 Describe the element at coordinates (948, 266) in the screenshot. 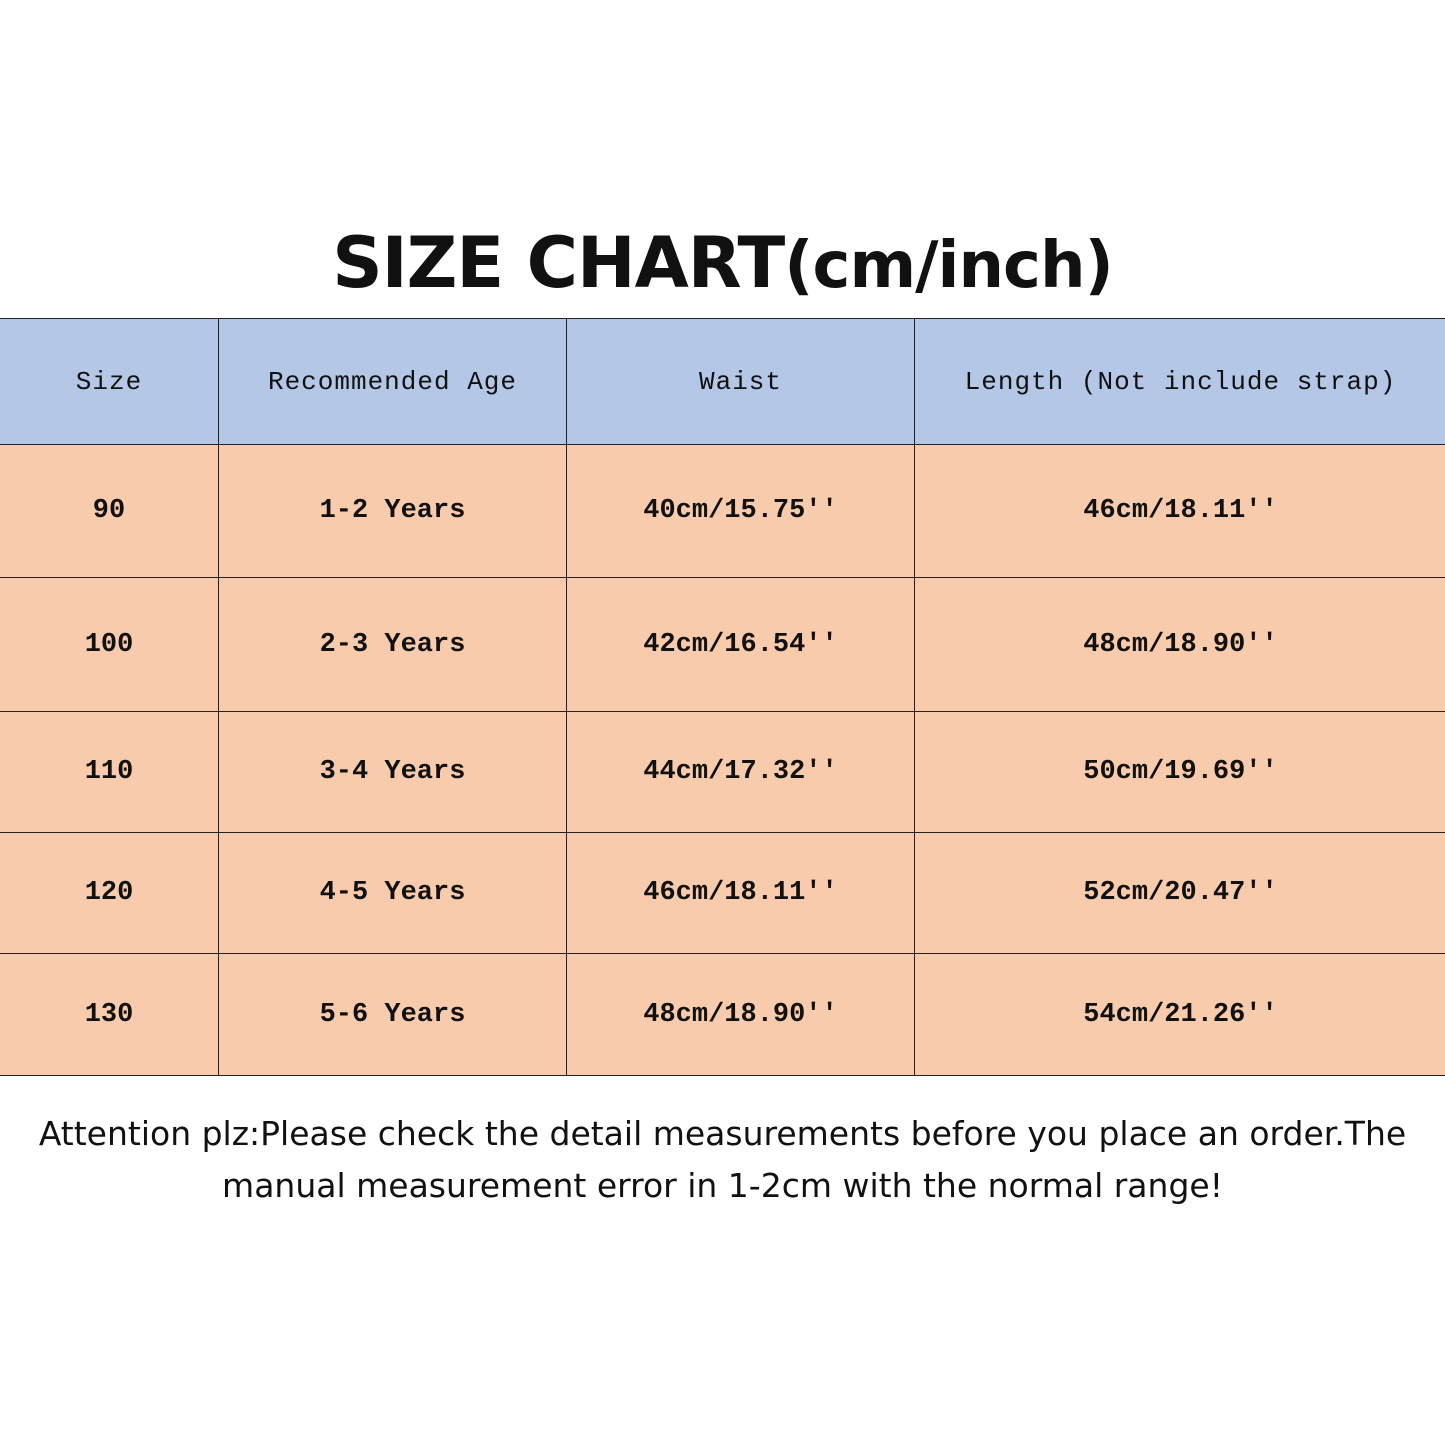

I see `title-unit: (cm/inch)` at that location.